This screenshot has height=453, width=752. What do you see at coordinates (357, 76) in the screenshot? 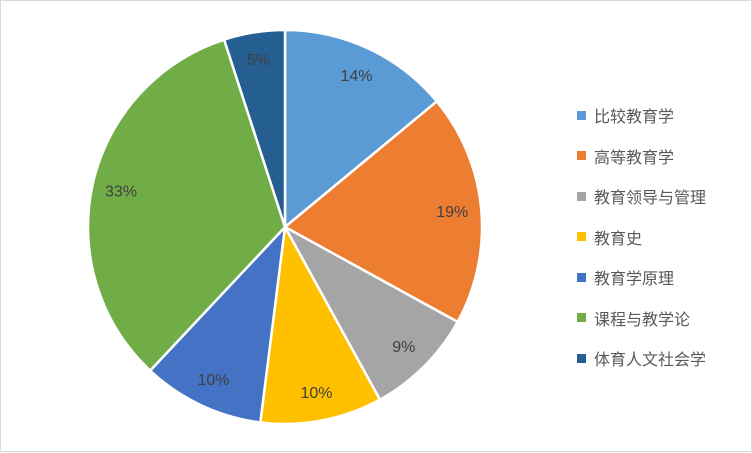
I see `data-label: 14%` at bounding box center [357, 76].